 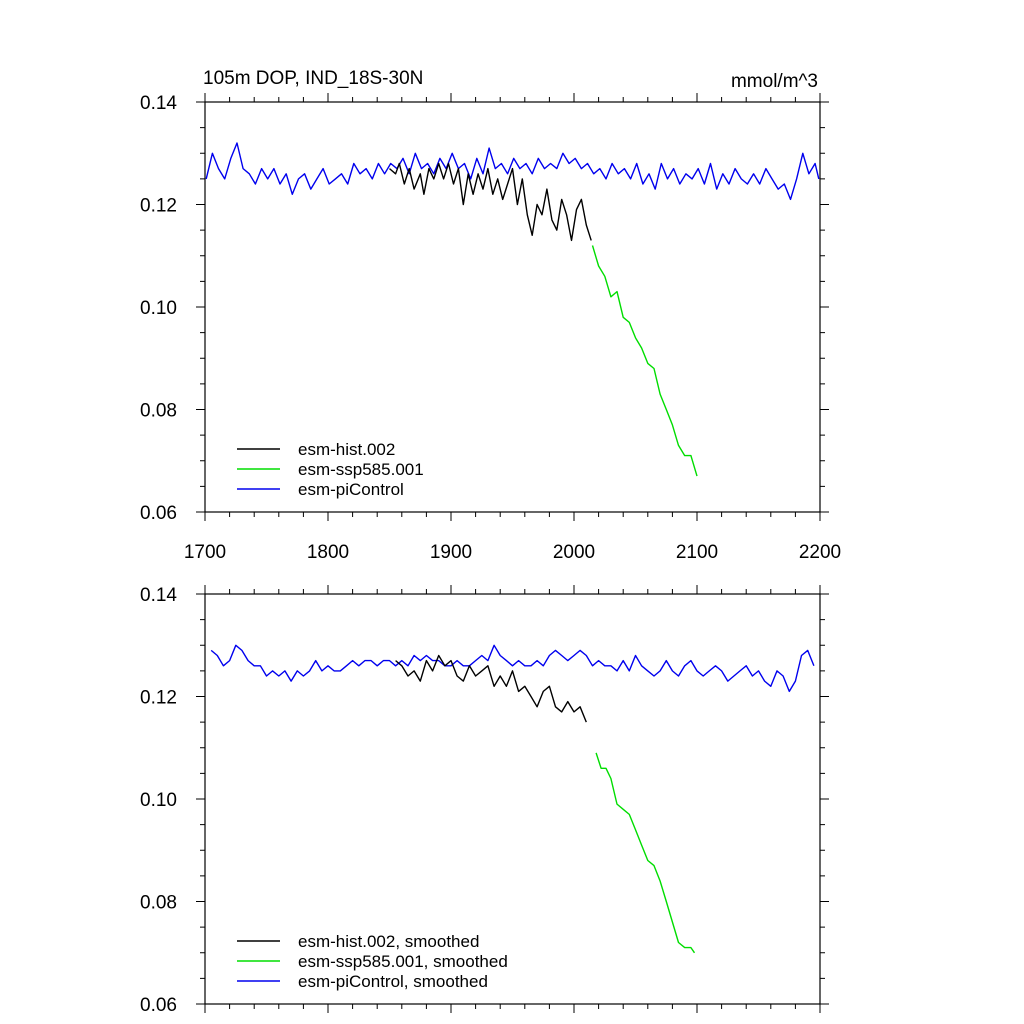 I want to click on x-tick-label: 2100, so click(x=697, y=552).